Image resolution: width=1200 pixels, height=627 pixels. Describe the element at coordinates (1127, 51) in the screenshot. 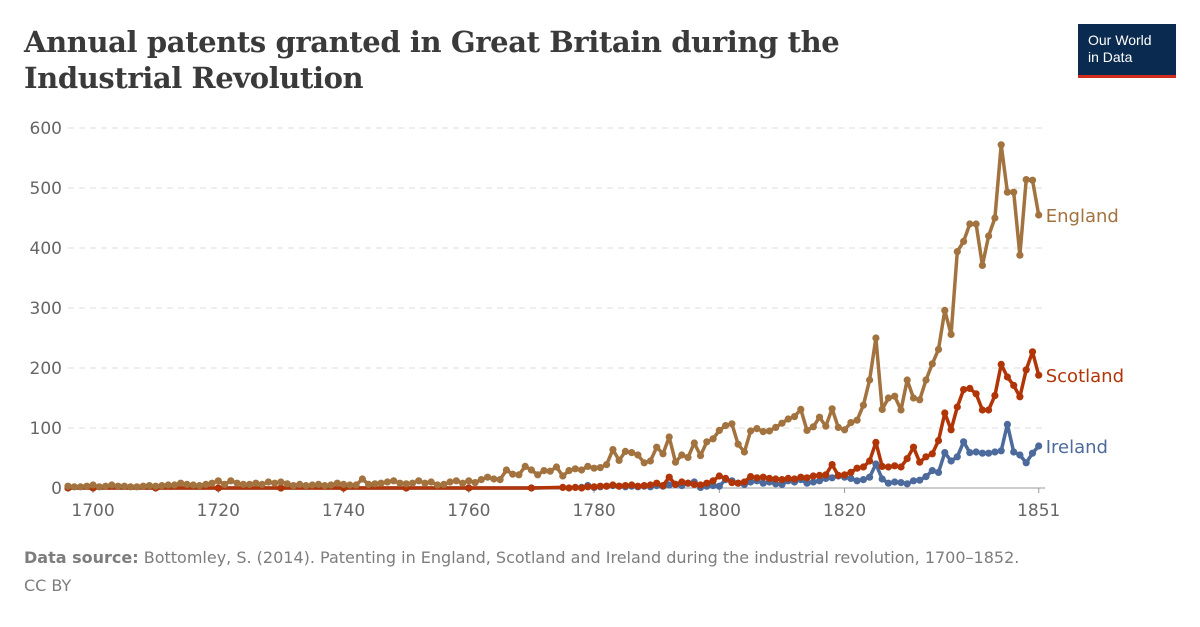

I see `owid-logo: Our World in Data` at that location.